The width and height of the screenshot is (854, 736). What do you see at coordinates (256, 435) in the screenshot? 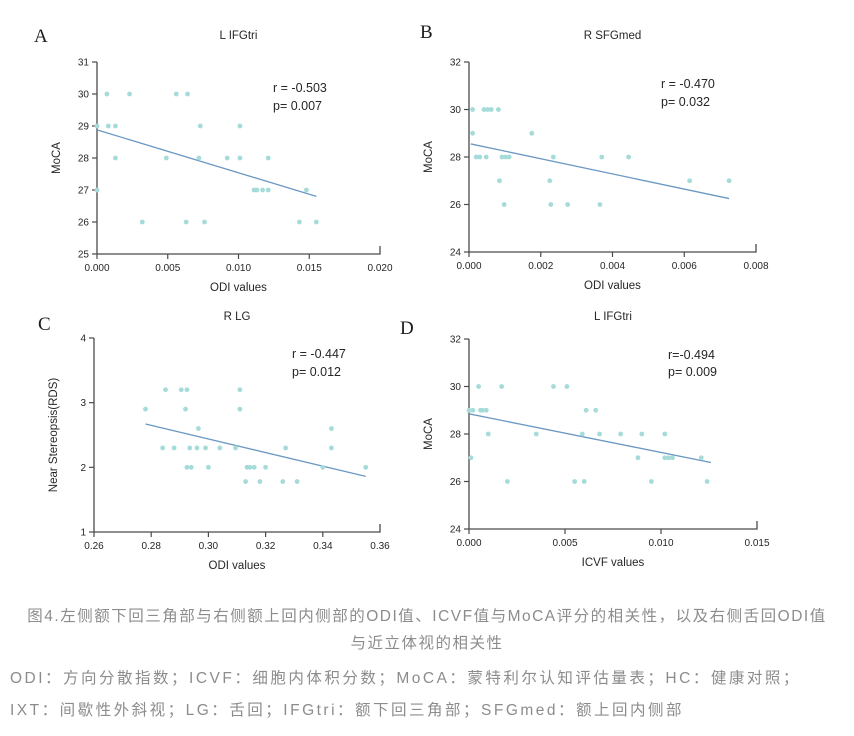
I see `scatter-points` at bounding box center [256, 435].